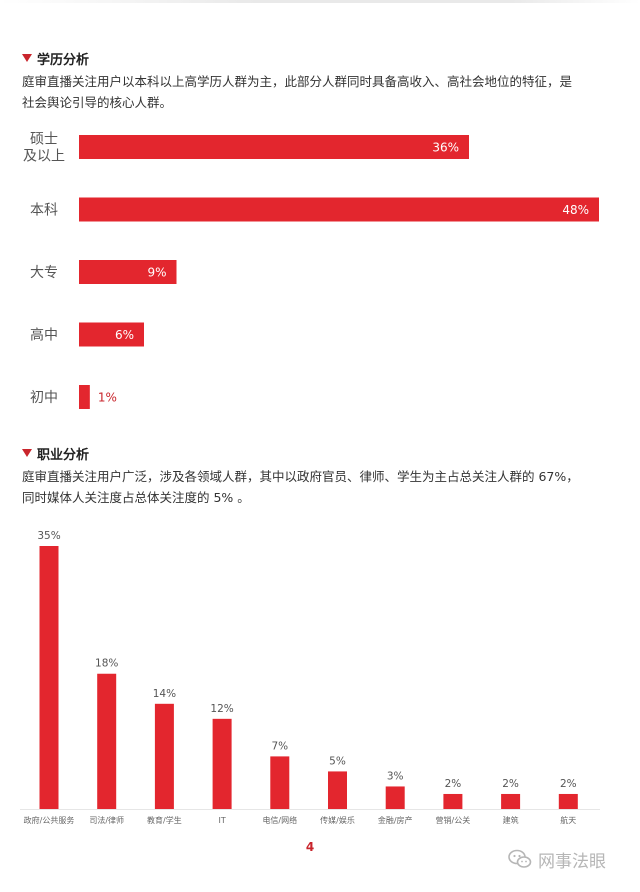 The height and width of the screenshot is (892, 640). Describe the element at coordinates (49, 820) in the screenshot. I see `occupation-category-label: 政府/公共服务` at that location.